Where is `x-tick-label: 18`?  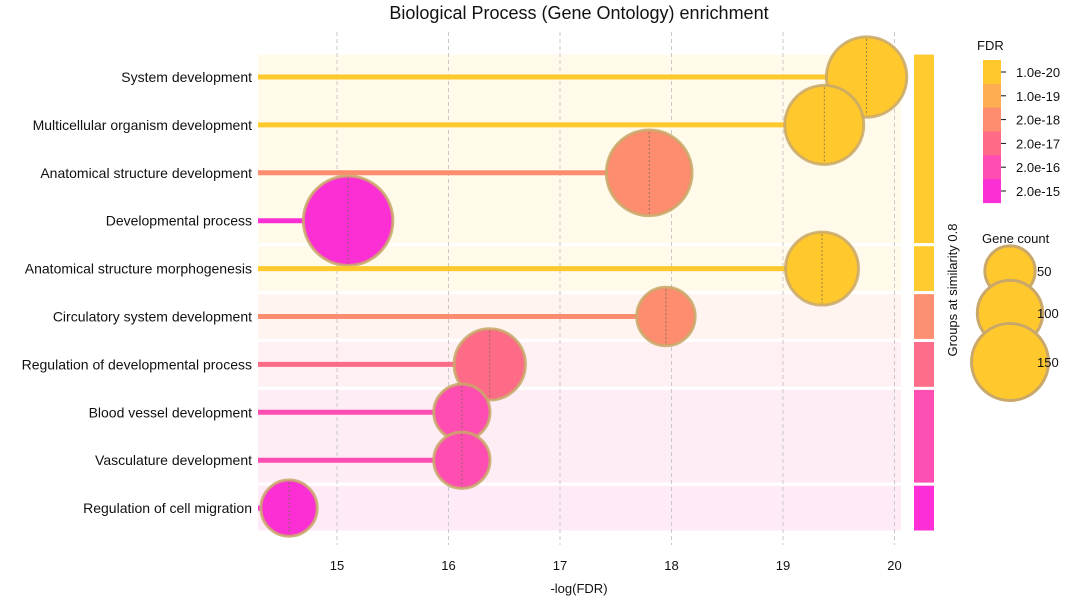 x-tick-label: 18 is located at coordinates (671, 565).